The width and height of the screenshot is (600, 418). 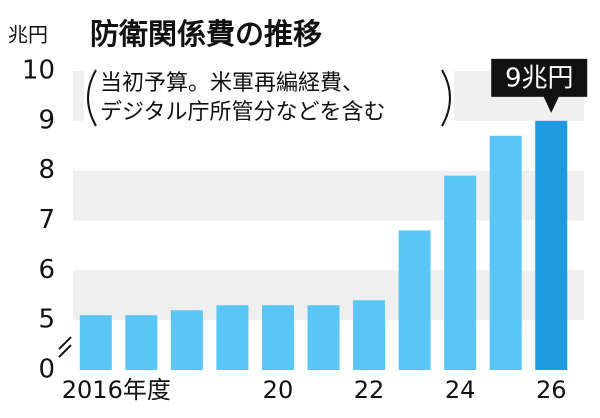 I want to click on paren-right, so click(x=446, y=98).